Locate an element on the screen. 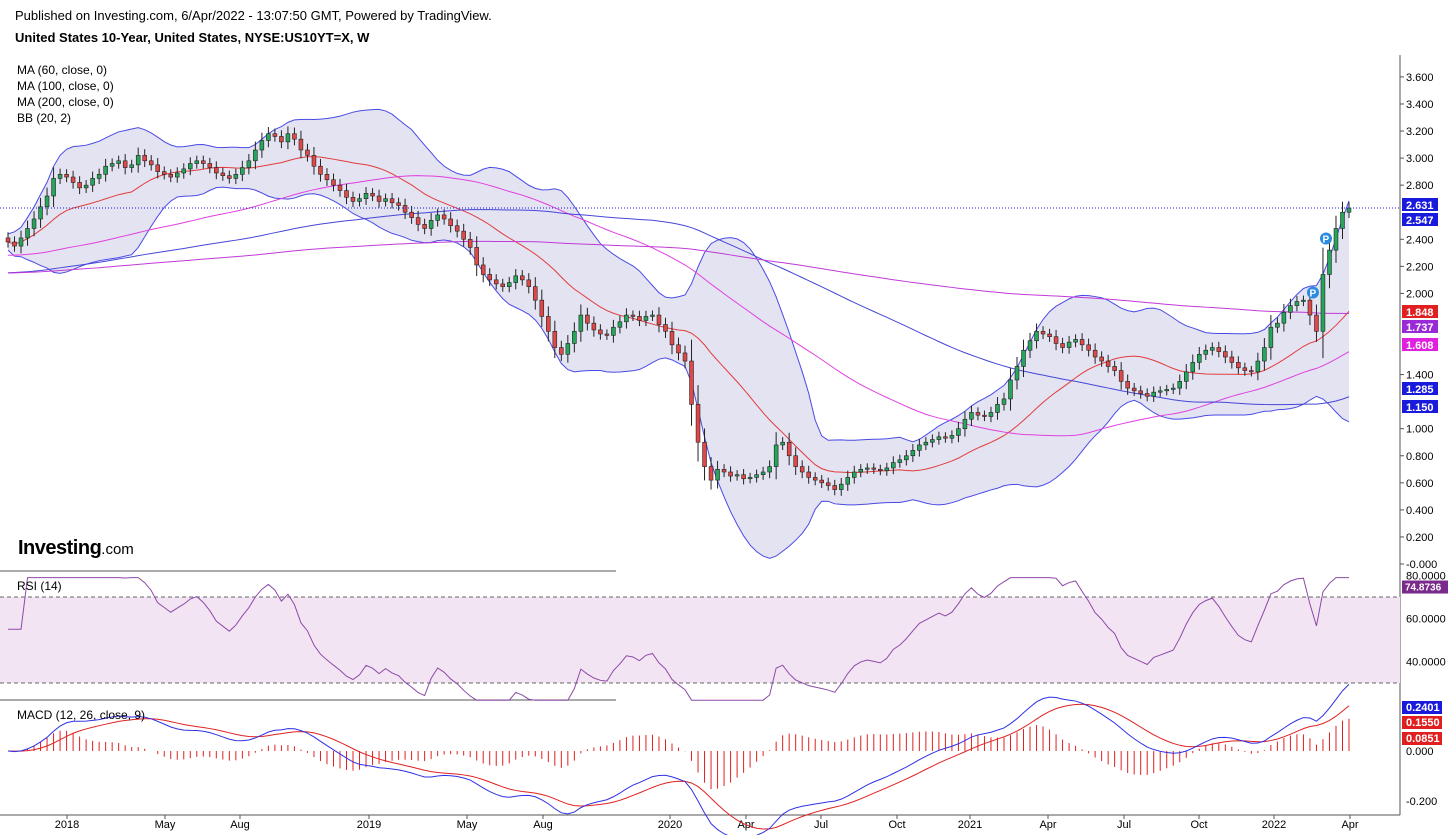 The height and width of the screenshot is (835, 1456). rsi-zone is located at coordinates (700, 640).